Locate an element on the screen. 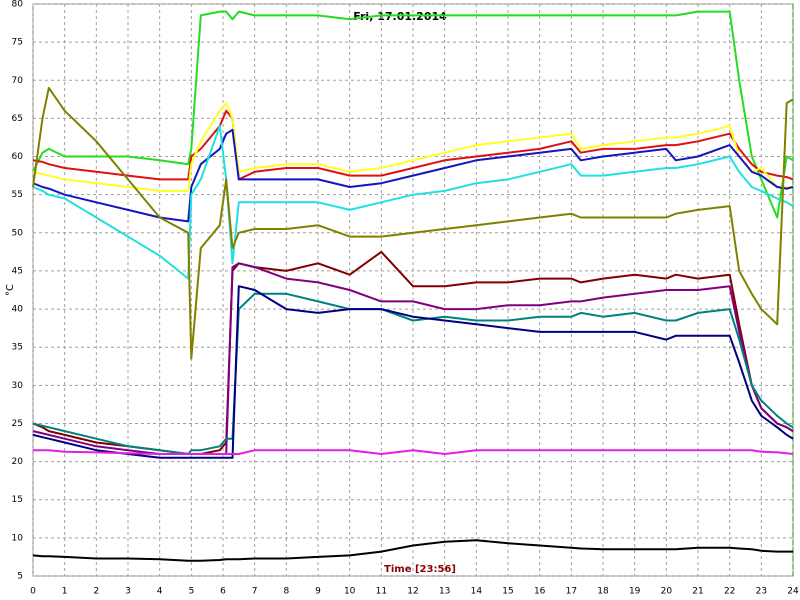 This screenshot has width=800, height=600. y-tick-label: 20 is located at coordinates (18, 462).